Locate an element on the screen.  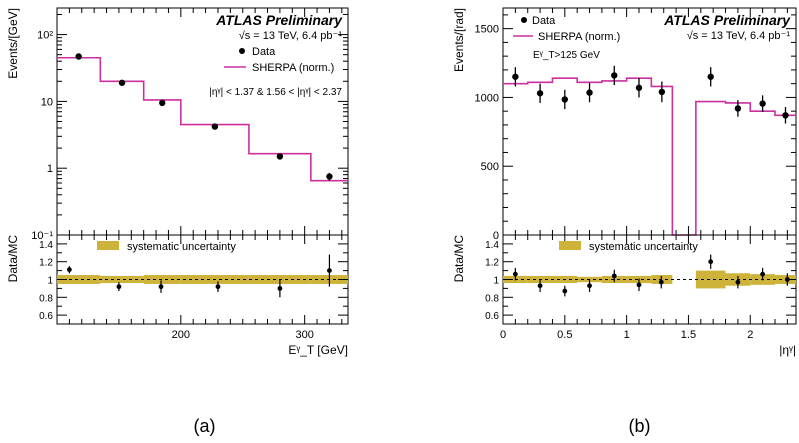
y-tick-label: 500 is located at coordinates (490, 167).